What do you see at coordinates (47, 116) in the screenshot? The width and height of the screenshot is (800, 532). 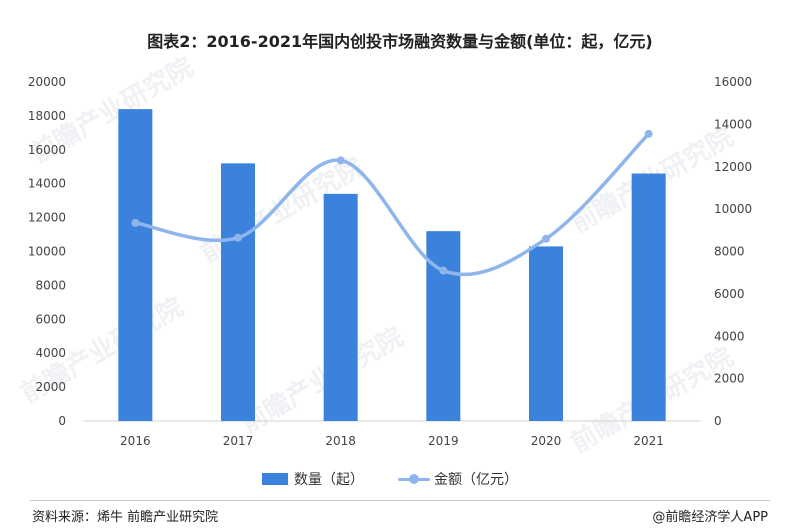 I see `y-left-tick-label: 18000` at bounding box center [47, 116].